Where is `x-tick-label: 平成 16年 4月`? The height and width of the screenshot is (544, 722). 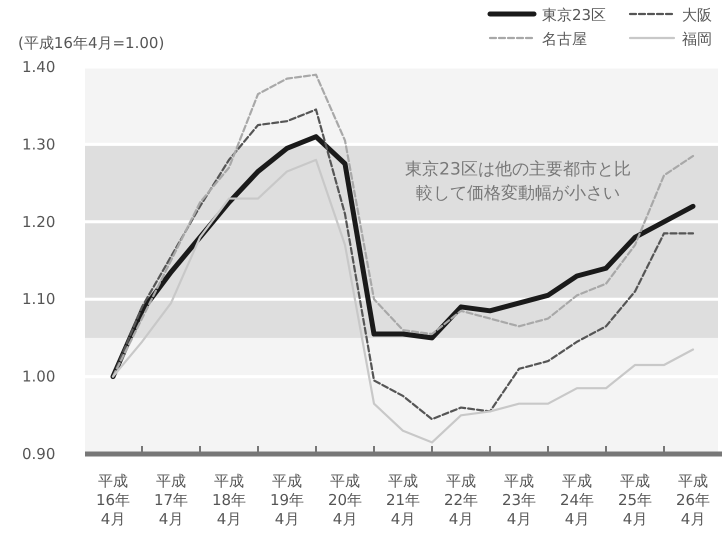 x-tick-label: 平成 16年 4月 is located at coordinates (113, 500).